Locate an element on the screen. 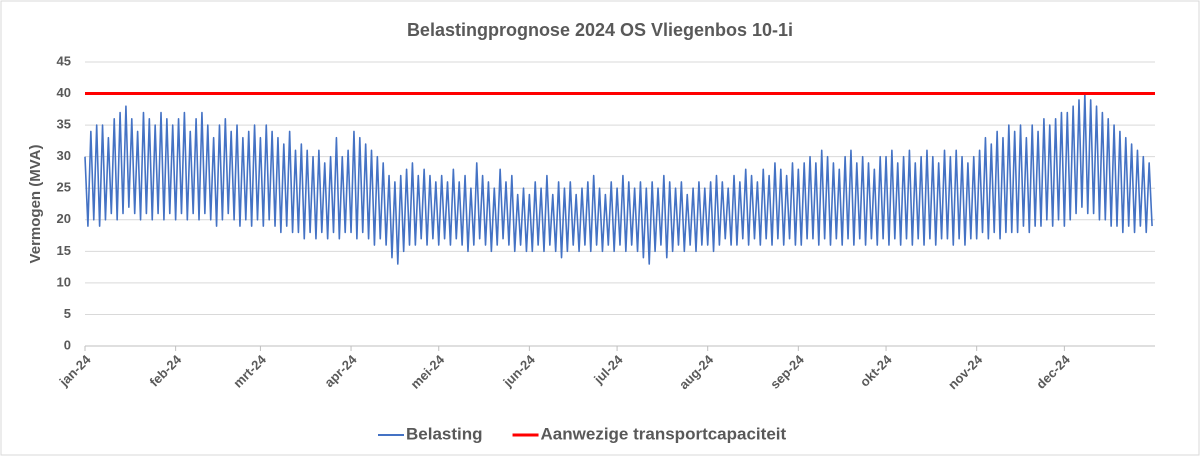  y-tick-label: 10 is located at coordinates (64, 281).